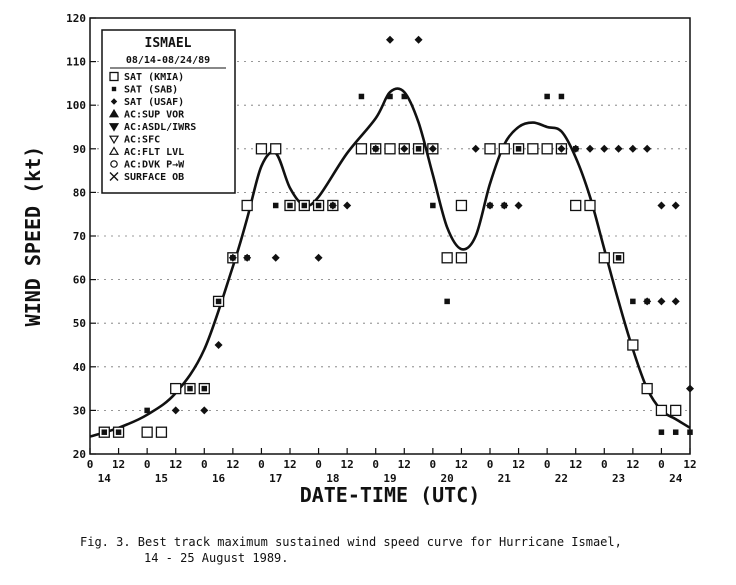  I want to click on x-day-label: 18, so click(332, 478).